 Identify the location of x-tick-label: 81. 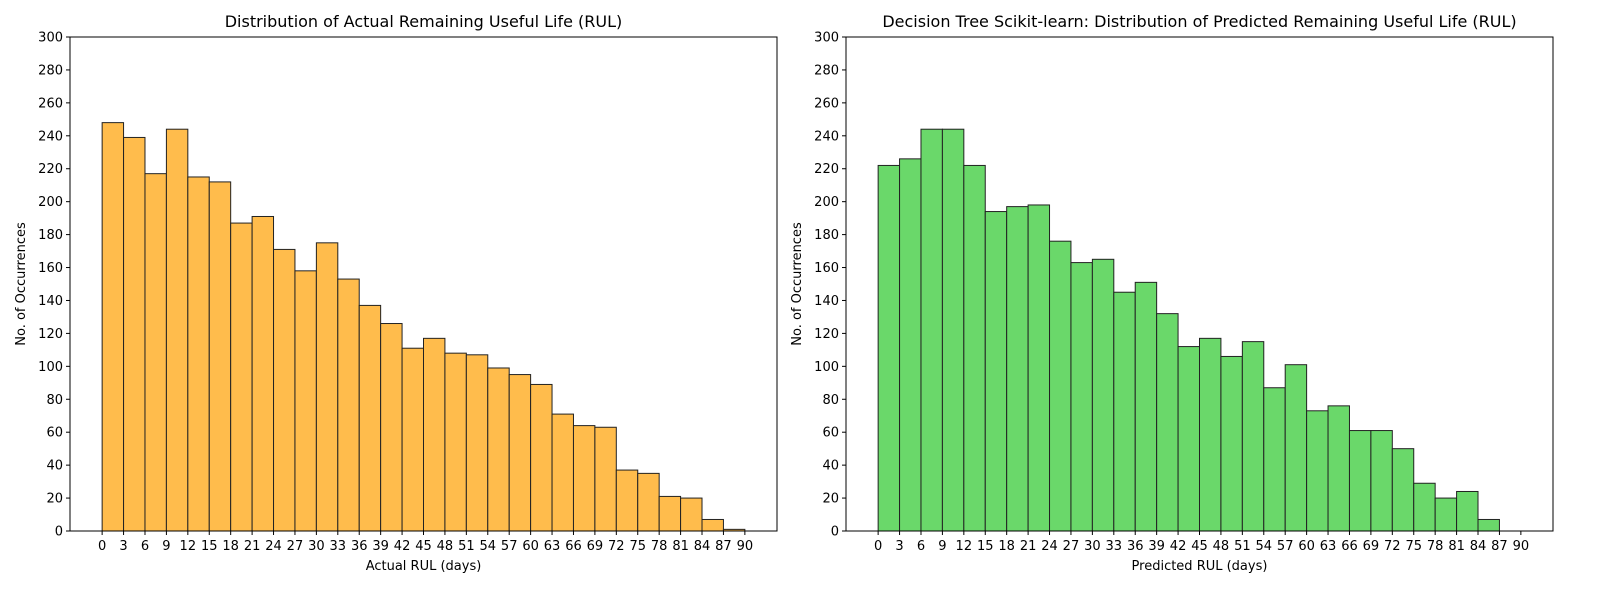
(1456, 546).